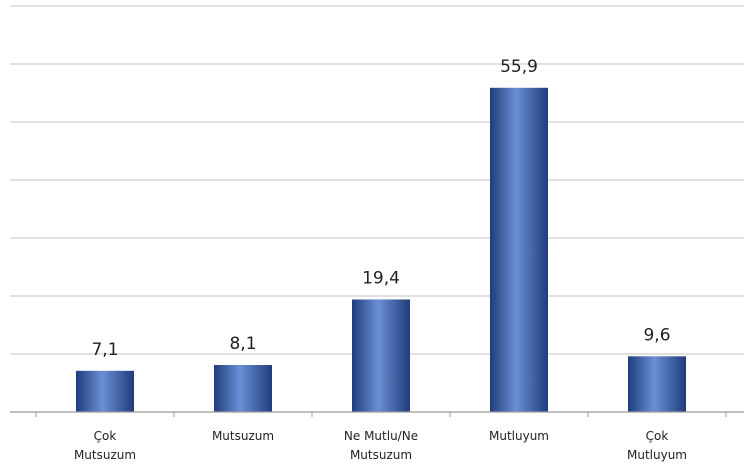 This screenshot has height=471, width=744. Describe the element at coordinates (519, 67) in the screenshot. I see `data-label: 55,9` at that location.